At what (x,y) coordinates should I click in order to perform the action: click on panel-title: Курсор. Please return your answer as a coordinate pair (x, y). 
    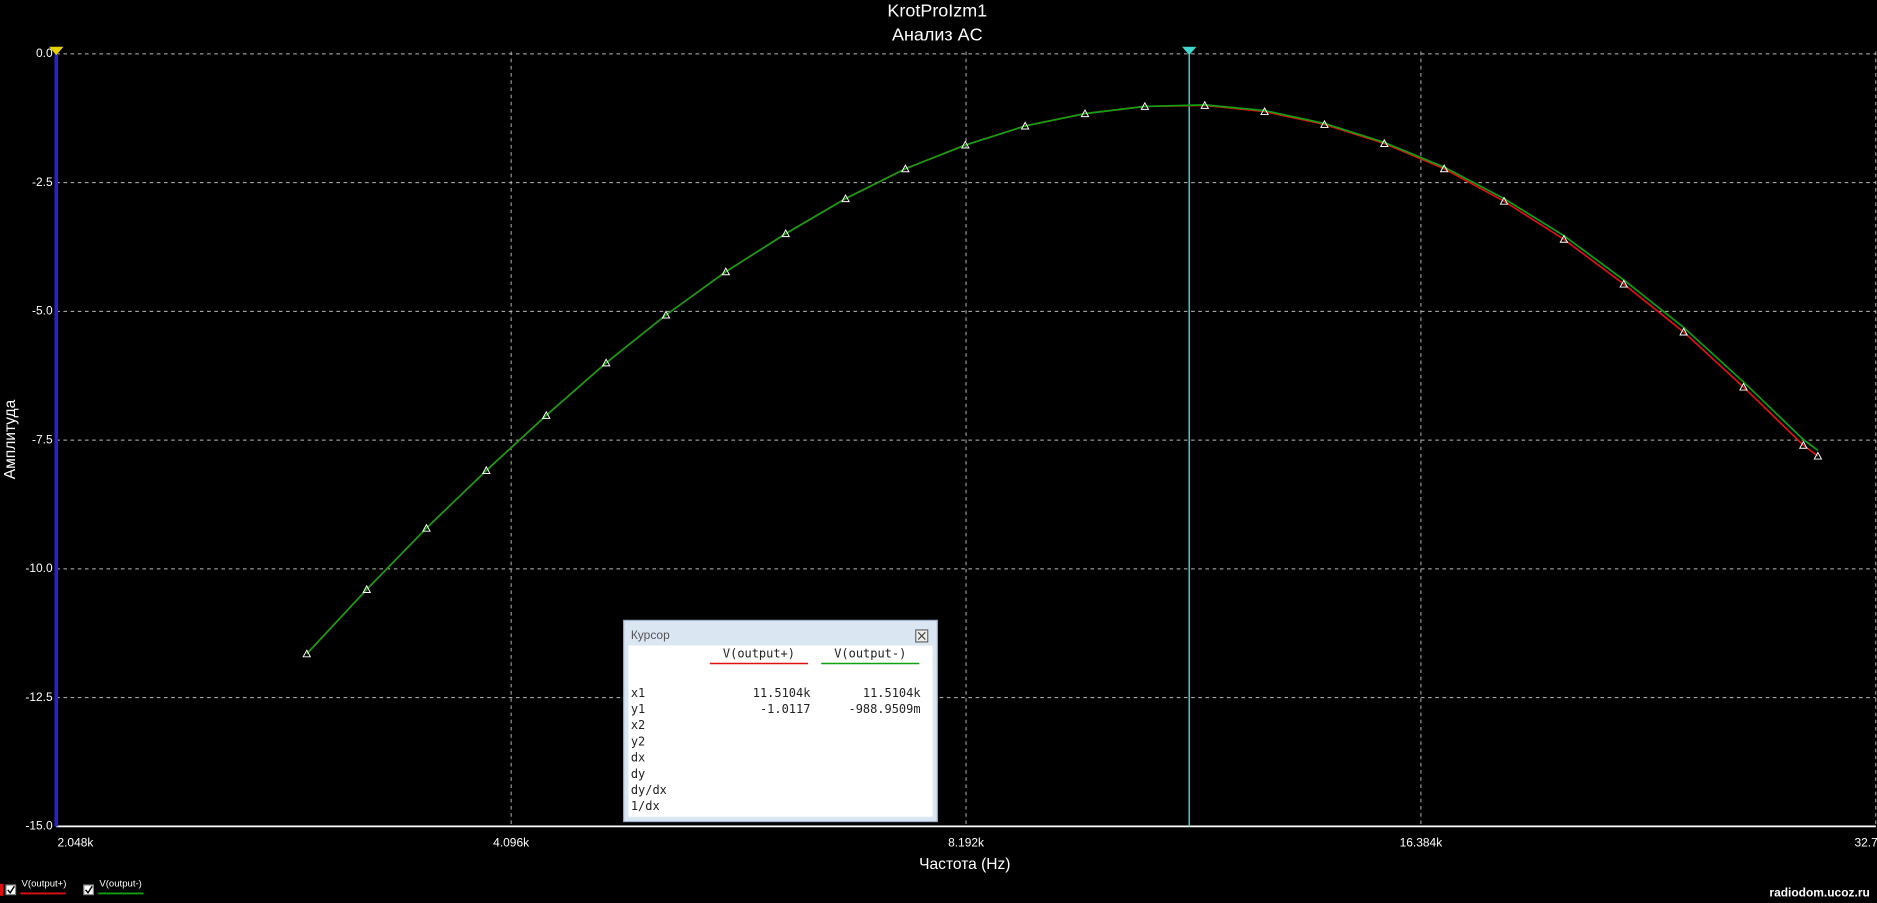
    Looking at the image, I should click on (650, 635).